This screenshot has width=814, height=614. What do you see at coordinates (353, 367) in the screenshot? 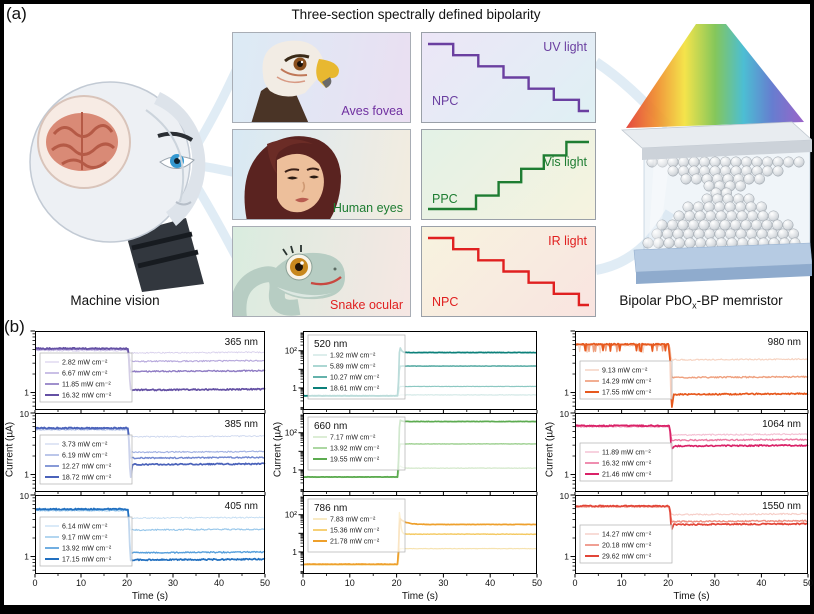
I see `legend-entry: 5.89 mW cm⁻²` at bounding box center [353, 367].